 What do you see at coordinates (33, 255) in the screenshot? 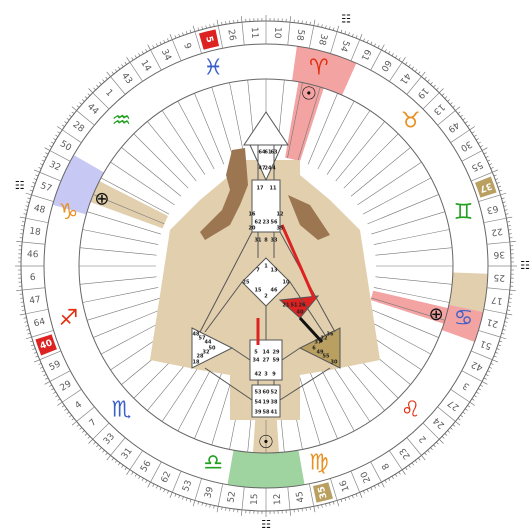
I see `outer-gate-number: 46` at bounding box center [33, 255].